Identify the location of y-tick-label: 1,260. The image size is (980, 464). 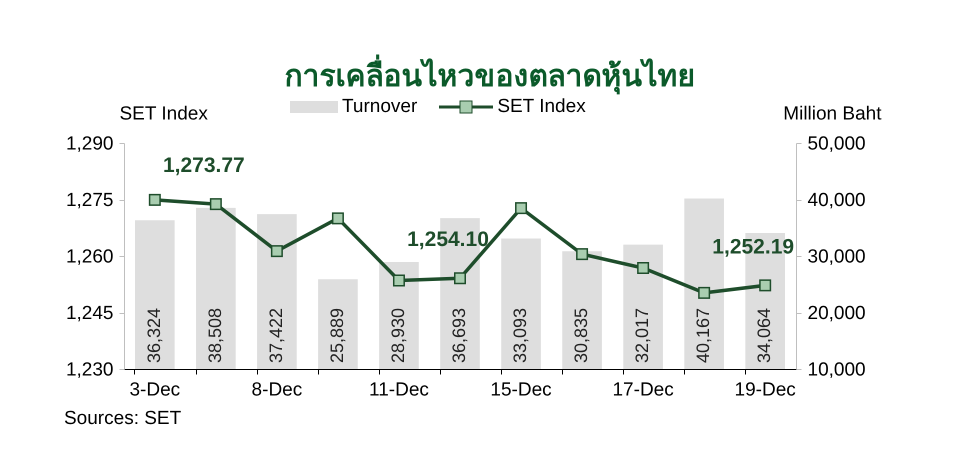
(90, 257).